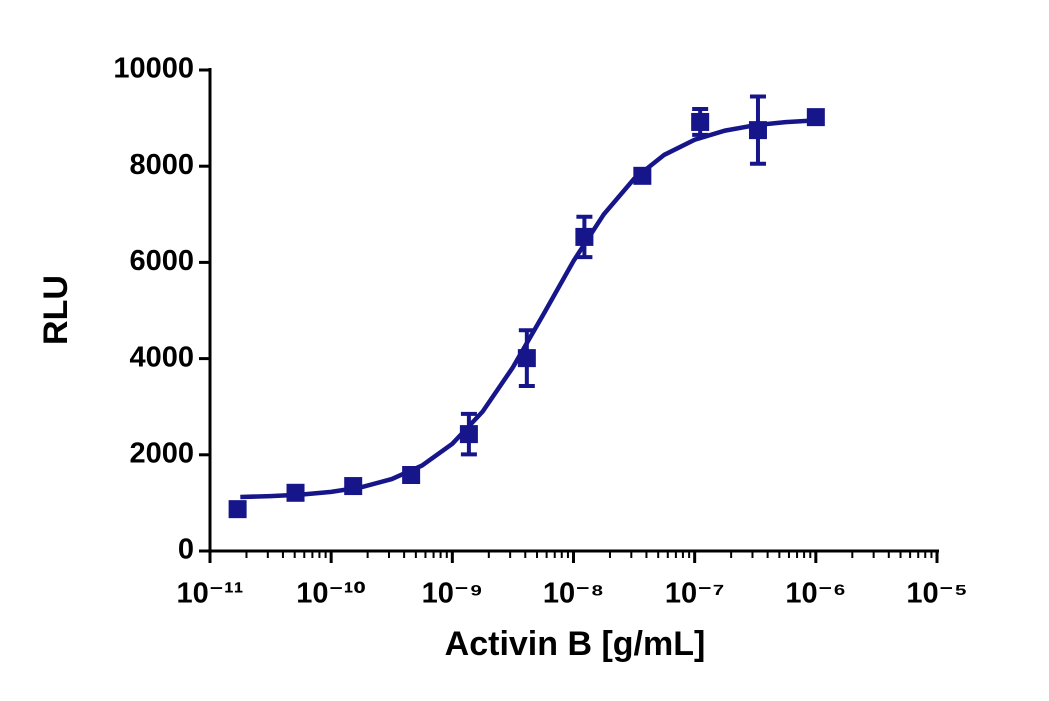 Image resolution: width=1049 pixels, height=701 pixels. Describe the element at coordinates (815, 594) in the screenshot. I see `x-tick-label: 10⁻⁶` at that location.